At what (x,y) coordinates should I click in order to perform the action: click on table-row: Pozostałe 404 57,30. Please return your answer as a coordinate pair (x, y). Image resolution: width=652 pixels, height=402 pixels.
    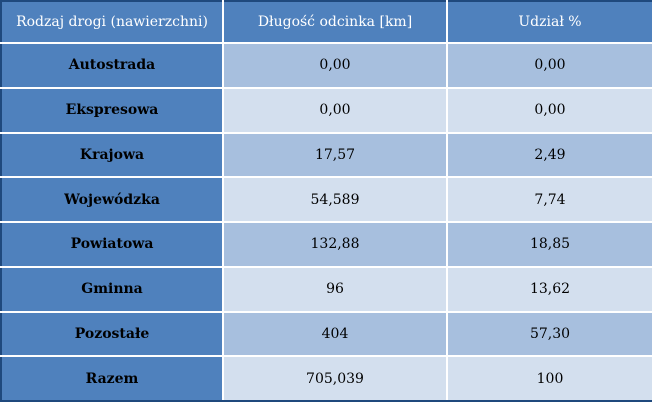
    Looking at the image, I should click on (326, 334).